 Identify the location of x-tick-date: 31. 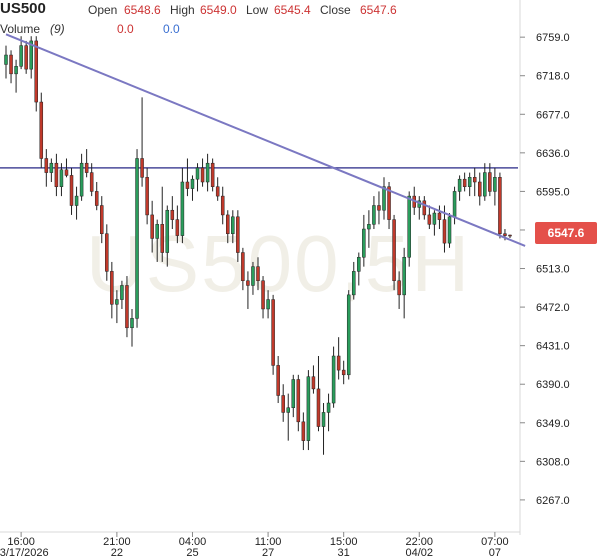
(344, 552).